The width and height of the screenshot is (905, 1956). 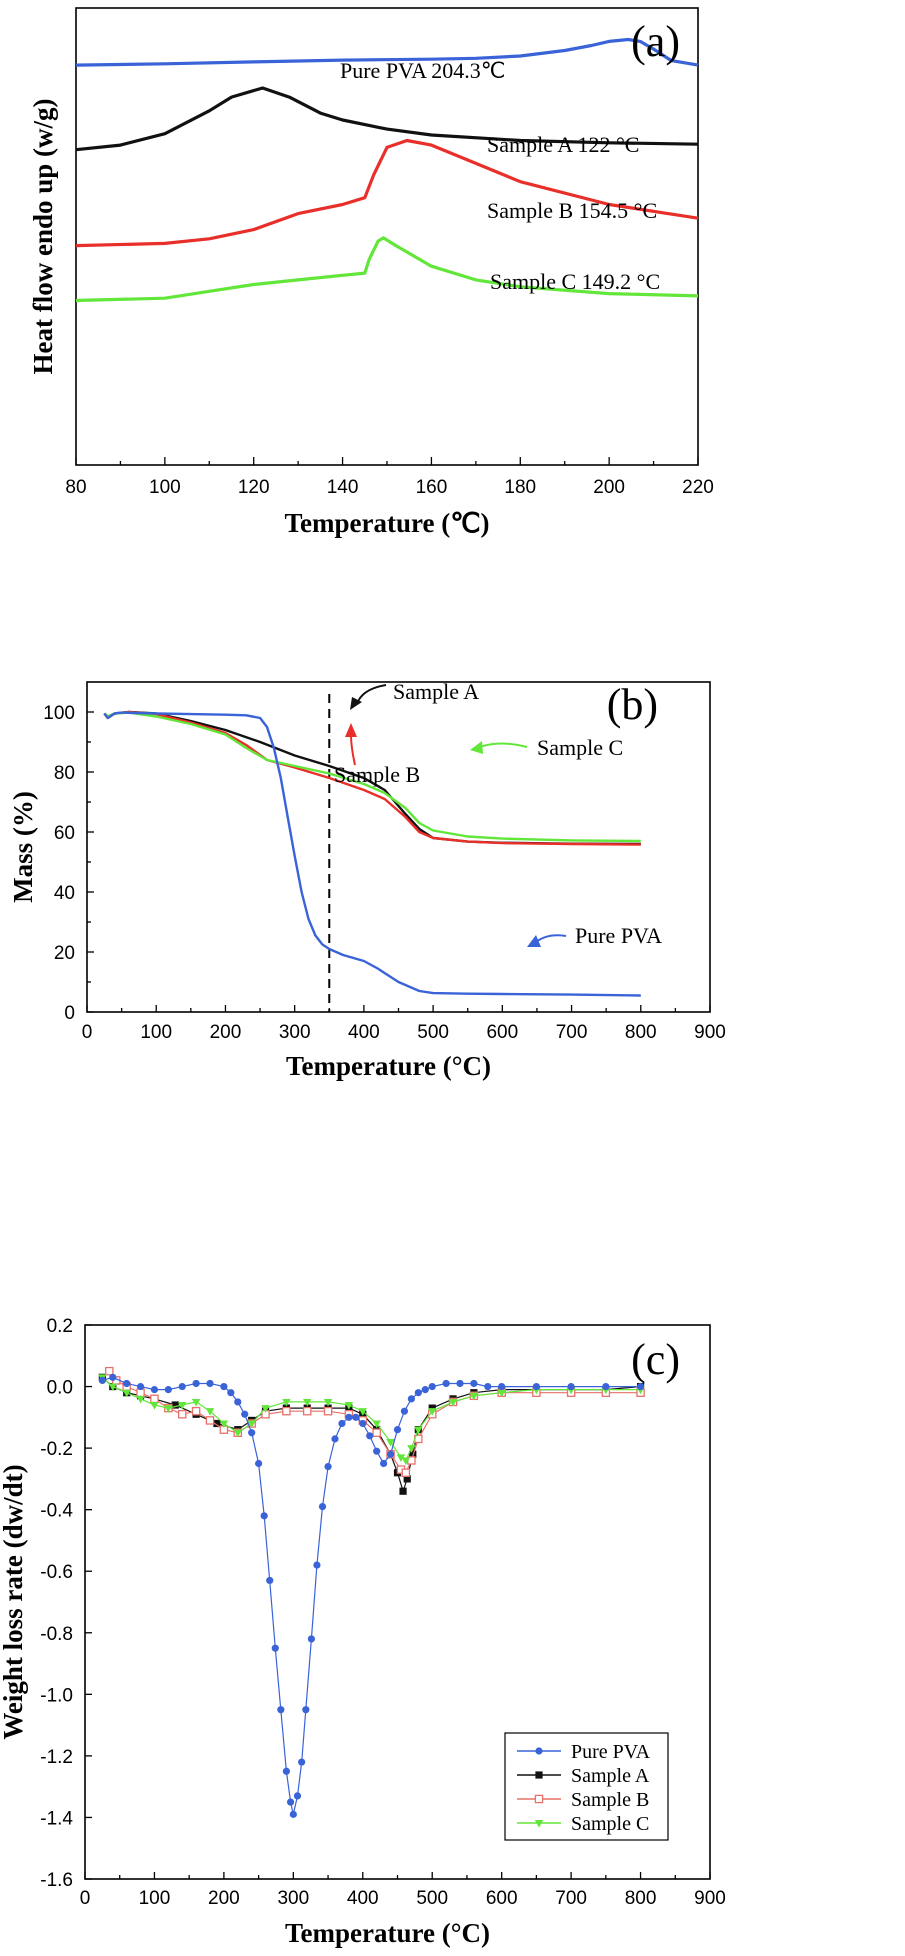 What do you see at coordinates (632, 704) in the screenshot?
I see `panel-label: (b)` at bounding box center [632, 704].